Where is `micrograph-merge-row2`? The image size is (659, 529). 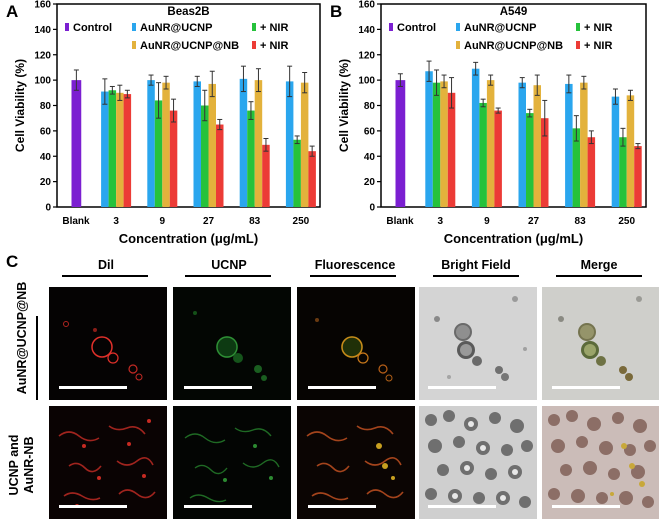 micrograph-merge-row2 is located at coordinates (600, 462).